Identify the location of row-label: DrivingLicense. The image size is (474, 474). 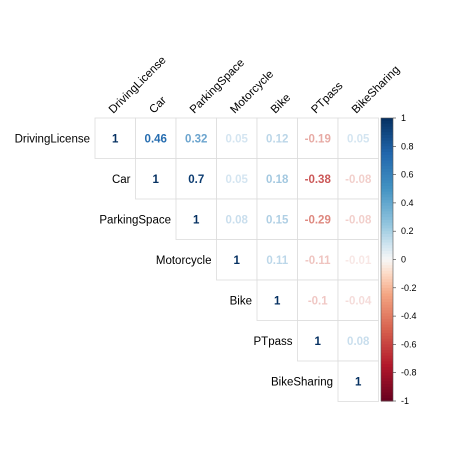
(52, 139).